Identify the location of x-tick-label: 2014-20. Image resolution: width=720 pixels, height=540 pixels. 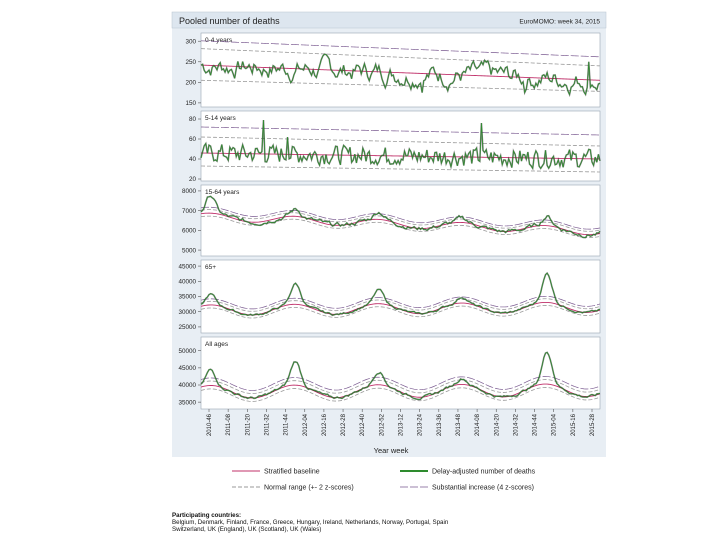
(497, 424).